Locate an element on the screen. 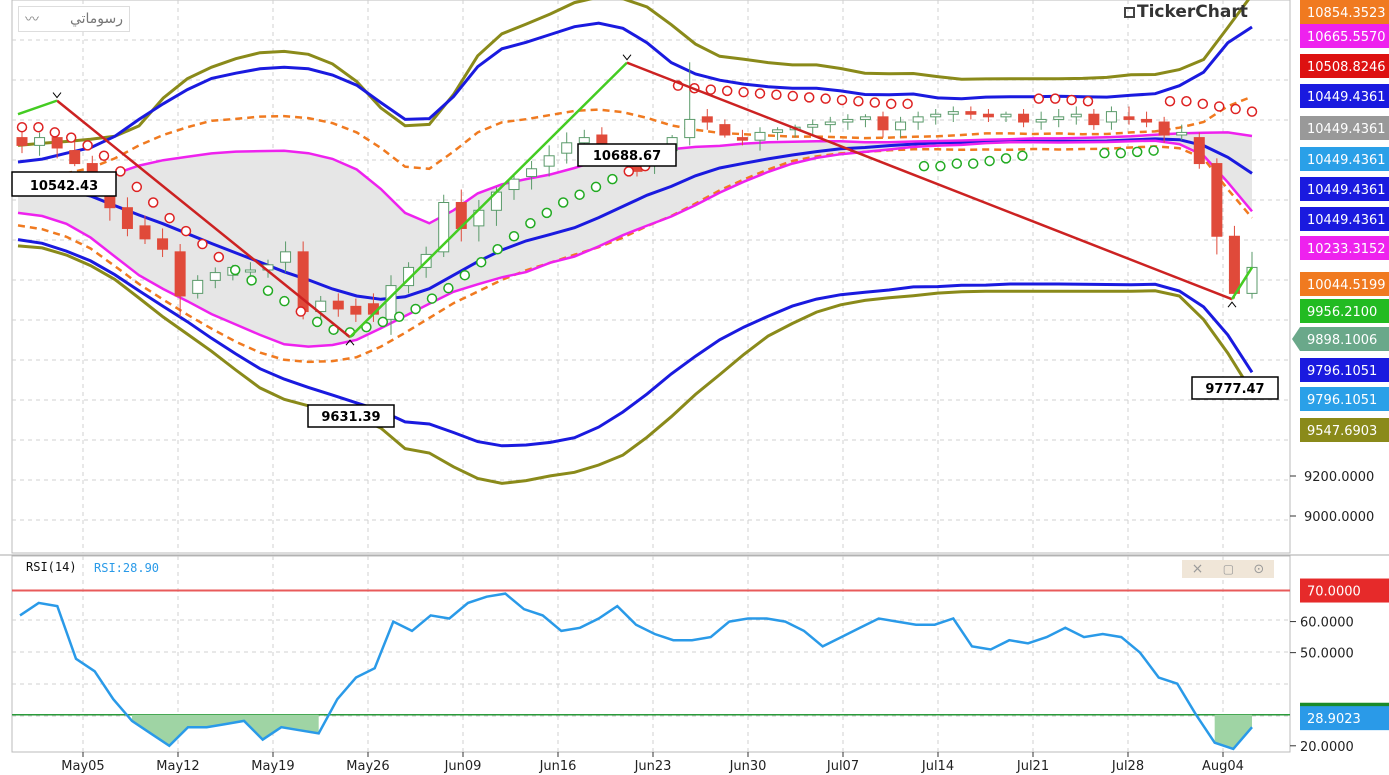  x-tick-label: Jun09 is located at coordinates (463, 766).